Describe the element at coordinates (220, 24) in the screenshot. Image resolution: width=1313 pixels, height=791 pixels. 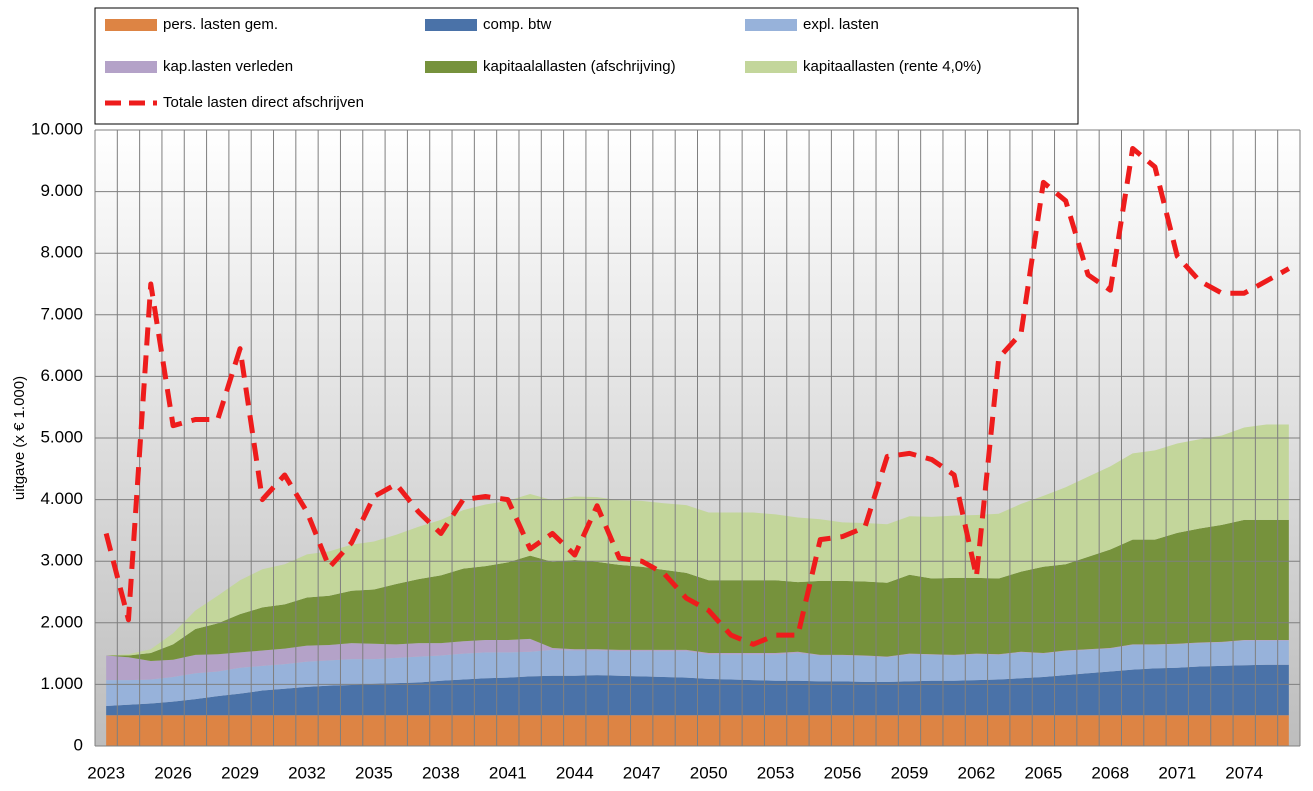
I see `legend-label: pers. lasten gem.` at that location.